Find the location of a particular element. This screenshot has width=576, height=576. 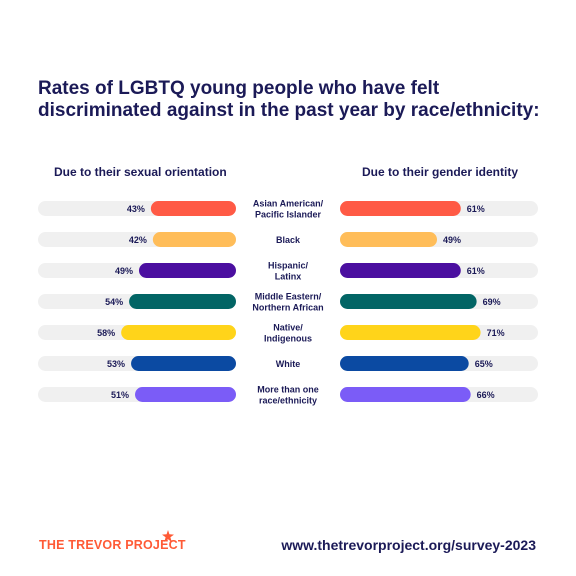

data-label-sexual-orientation: 42% is located at coordinates (138, 240).